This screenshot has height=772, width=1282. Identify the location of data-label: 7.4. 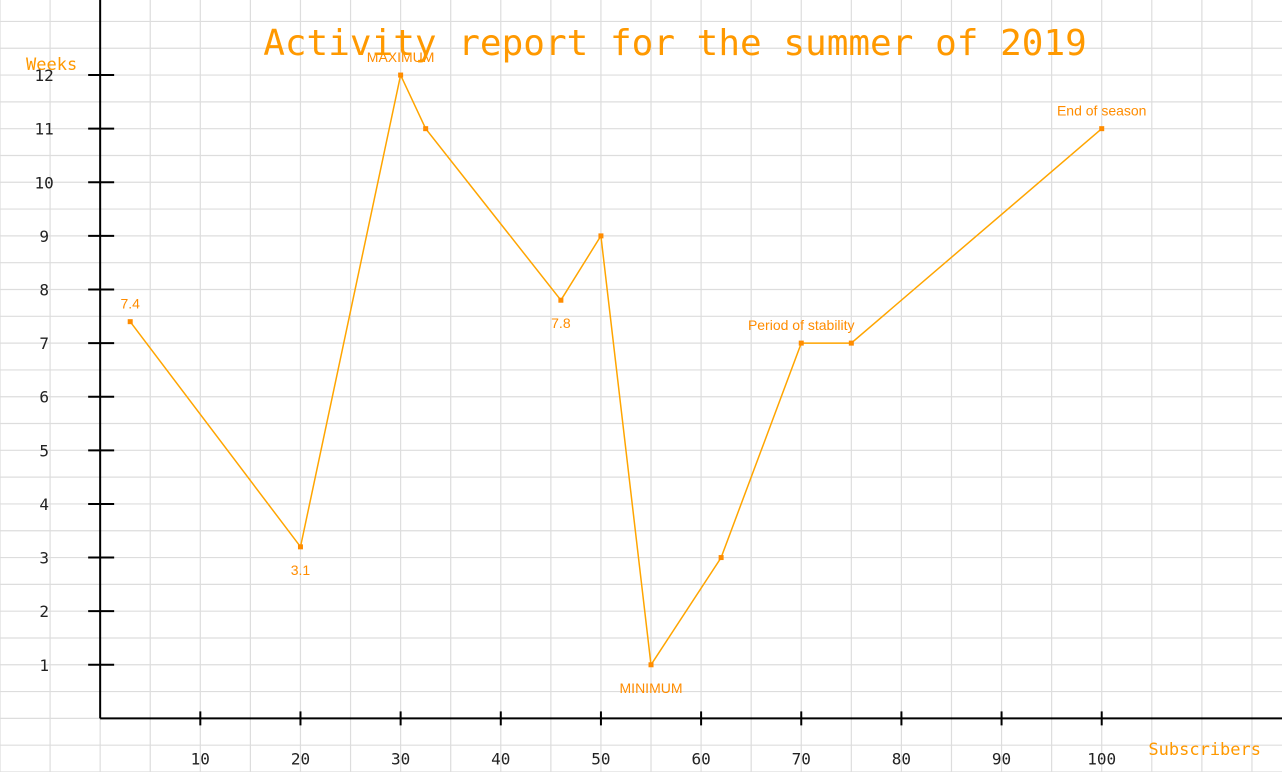
(130, 304).